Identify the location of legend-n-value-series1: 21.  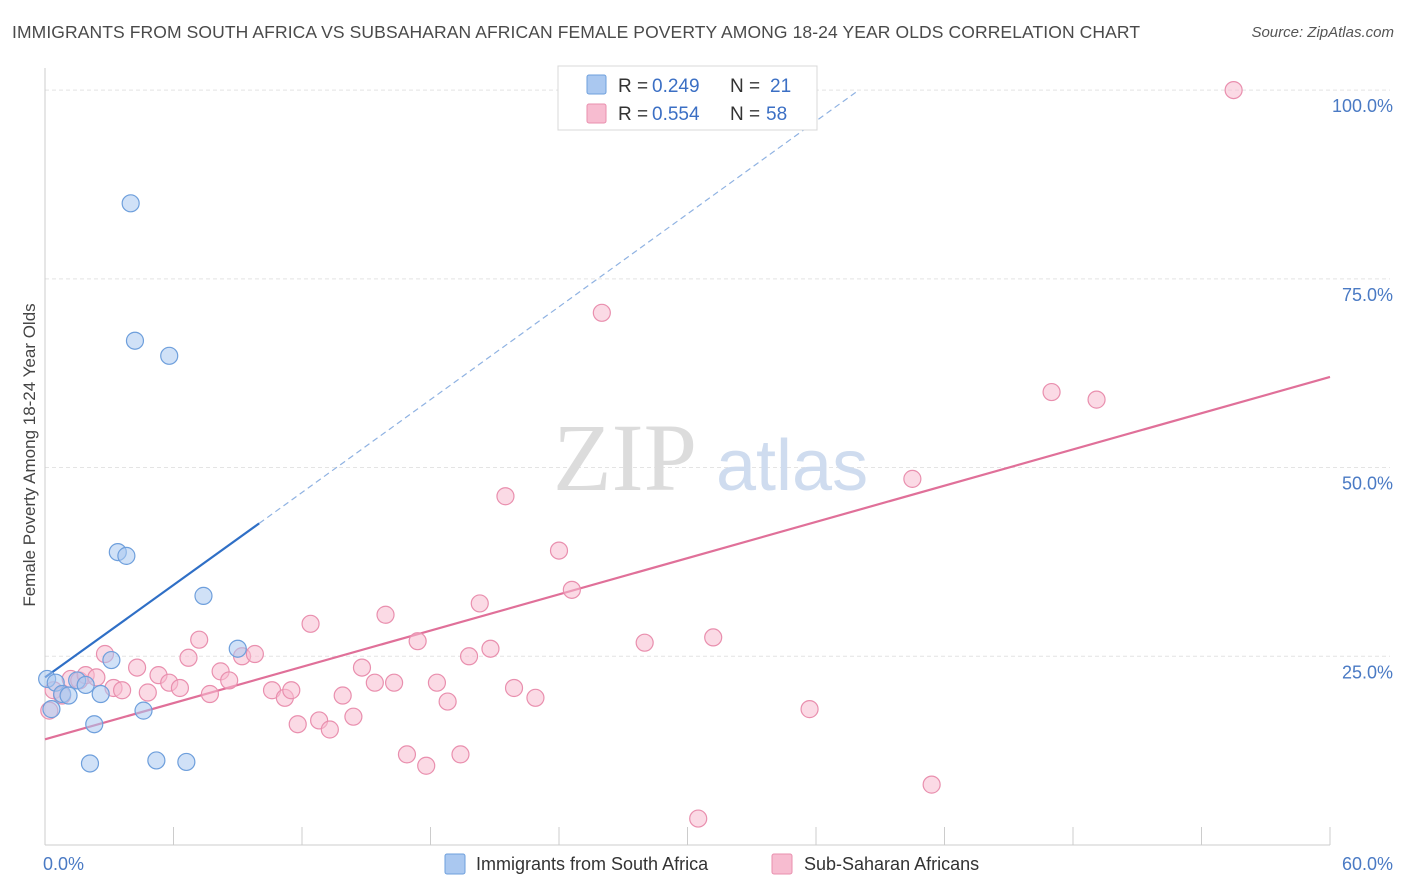
(780, 86).